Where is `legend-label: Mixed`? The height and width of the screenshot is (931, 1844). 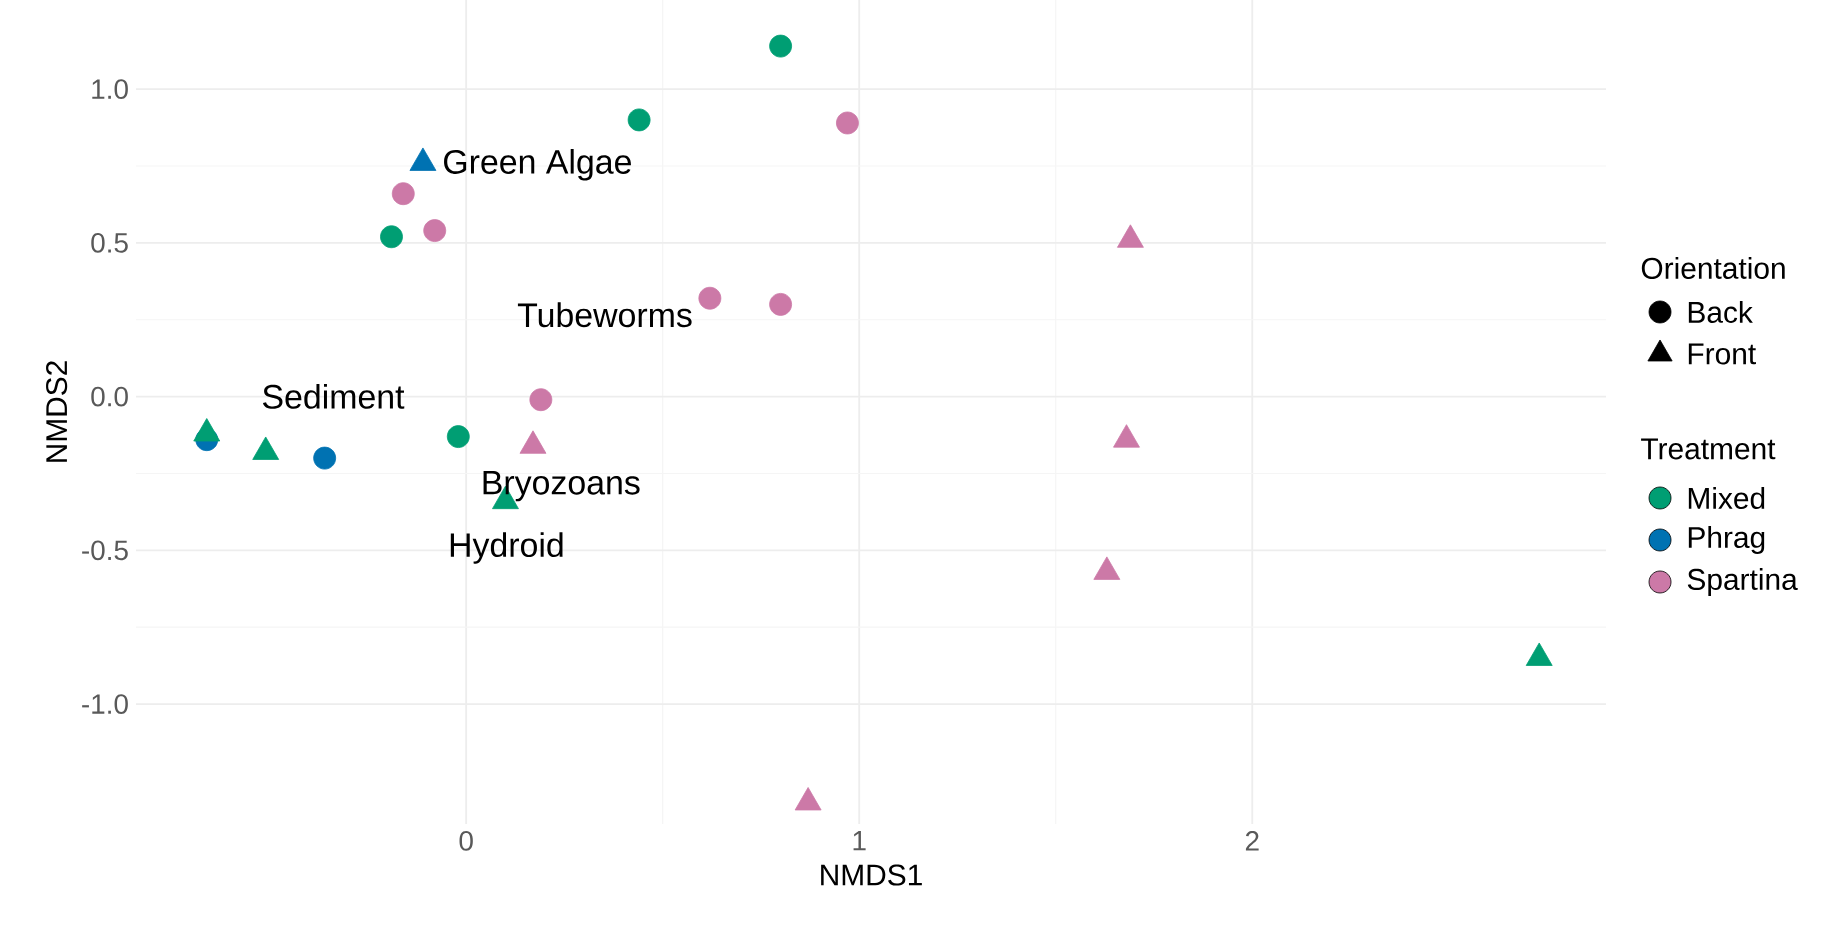 legend-label: Mixed is located at coordinates (1726, 498).